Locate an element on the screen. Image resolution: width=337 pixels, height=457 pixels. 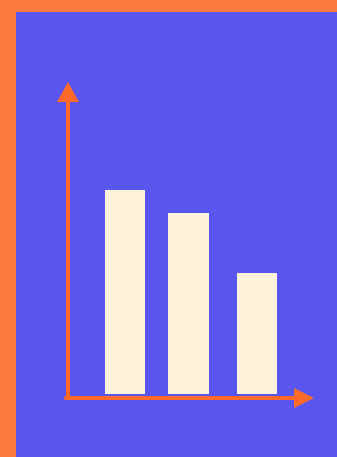
vertical-axis-arrow is located at coordinates (68, 92).